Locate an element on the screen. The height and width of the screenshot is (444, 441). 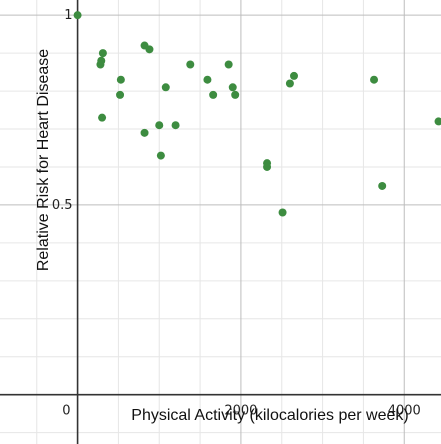
y-axis-label: Relative Risk for Heart Disease is located at coordinates (43, 160).